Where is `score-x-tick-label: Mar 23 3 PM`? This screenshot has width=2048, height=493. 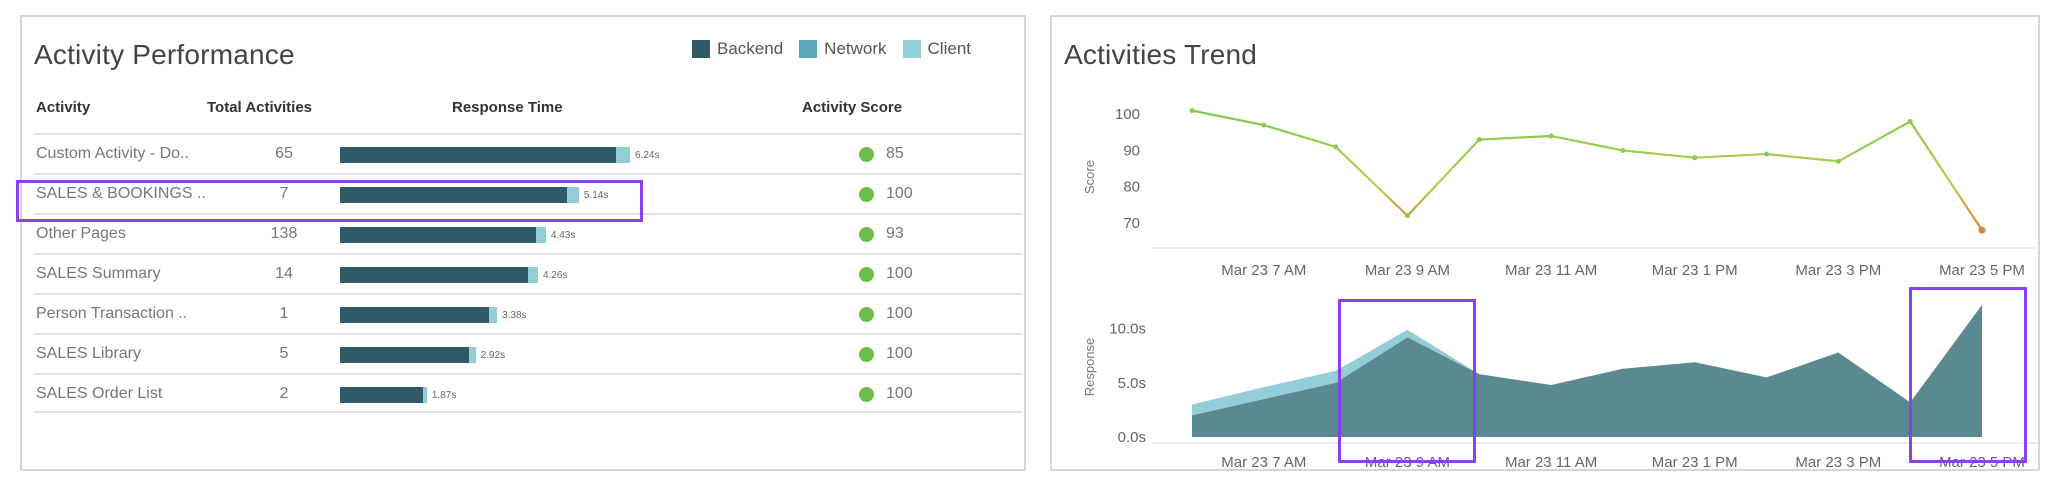 score-x-tick-label: Mar 23 3 PM is located at coordinates (1838, 270).